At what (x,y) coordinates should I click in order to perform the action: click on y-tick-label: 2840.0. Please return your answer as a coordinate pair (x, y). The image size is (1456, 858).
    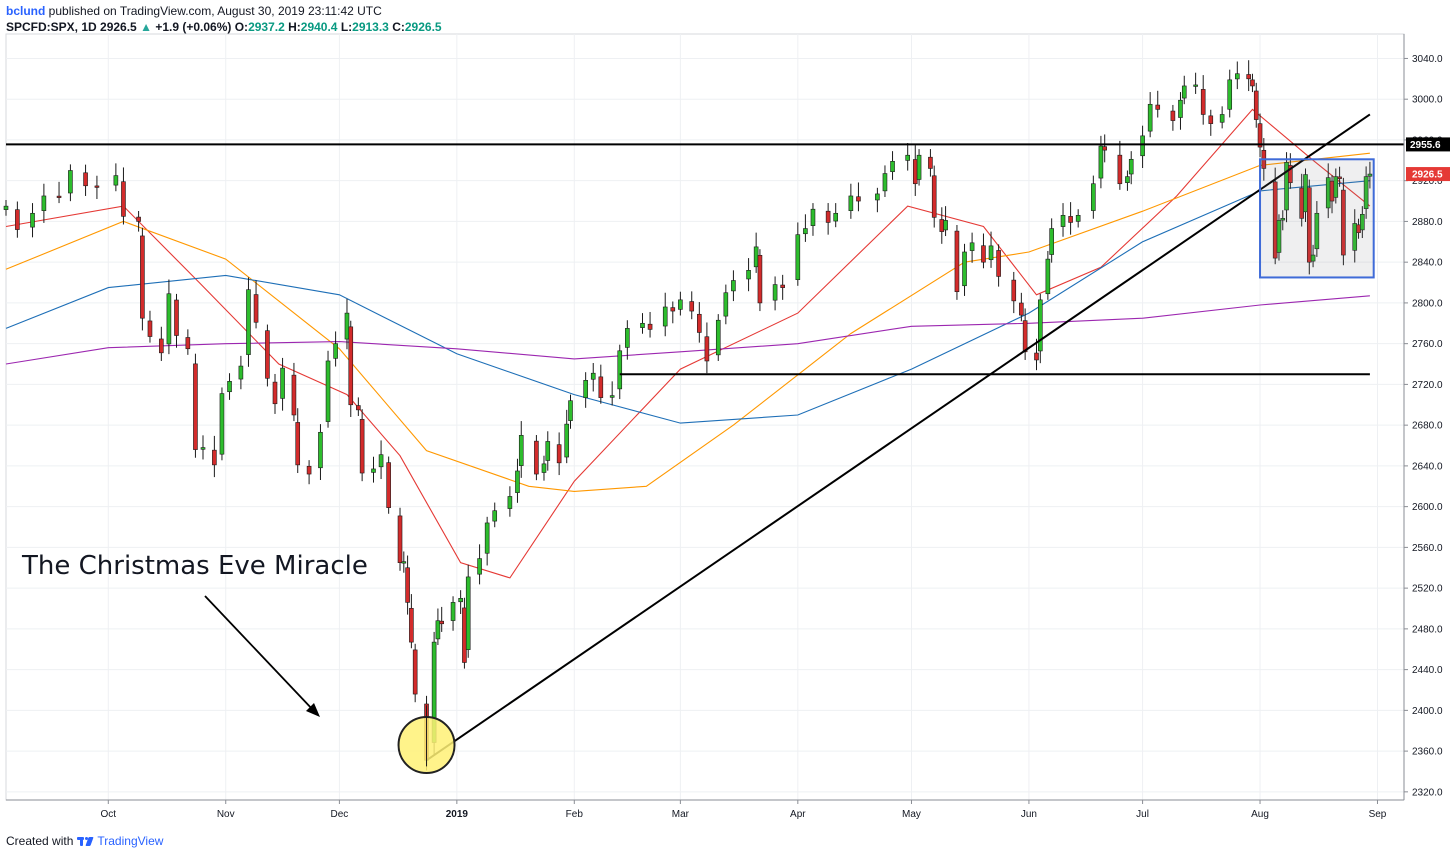
    Looking at the image, I should click on (1427, 263).